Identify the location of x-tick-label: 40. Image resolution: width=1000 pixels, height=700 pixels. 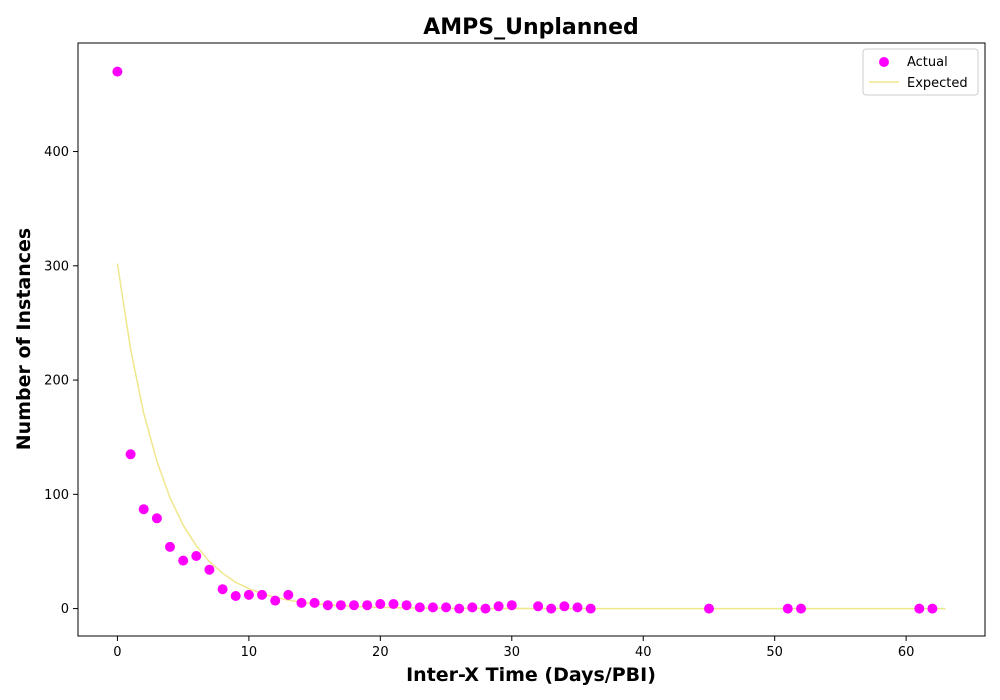
(643, 652).